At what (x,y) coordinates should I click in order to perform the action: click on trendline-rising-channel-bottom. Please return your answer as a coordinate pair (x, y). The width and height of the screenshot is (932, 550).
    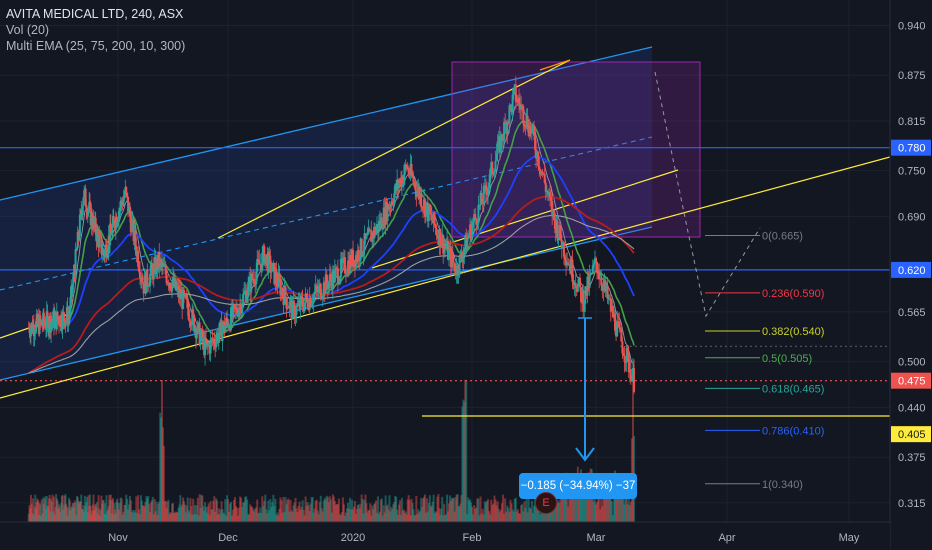
    Looking at the image, I should click on (525, 219).